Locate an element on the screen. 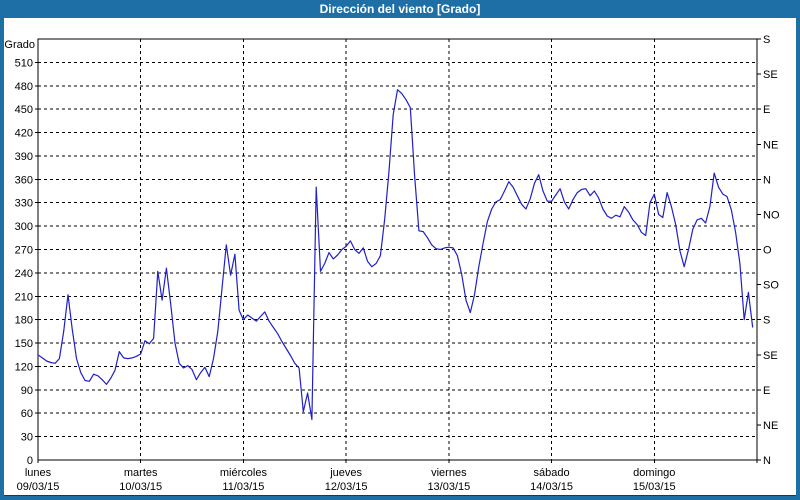 The image size is (800, 500). chart-title: Dirección del viento [Grado] is located at coordinates (400, 9).